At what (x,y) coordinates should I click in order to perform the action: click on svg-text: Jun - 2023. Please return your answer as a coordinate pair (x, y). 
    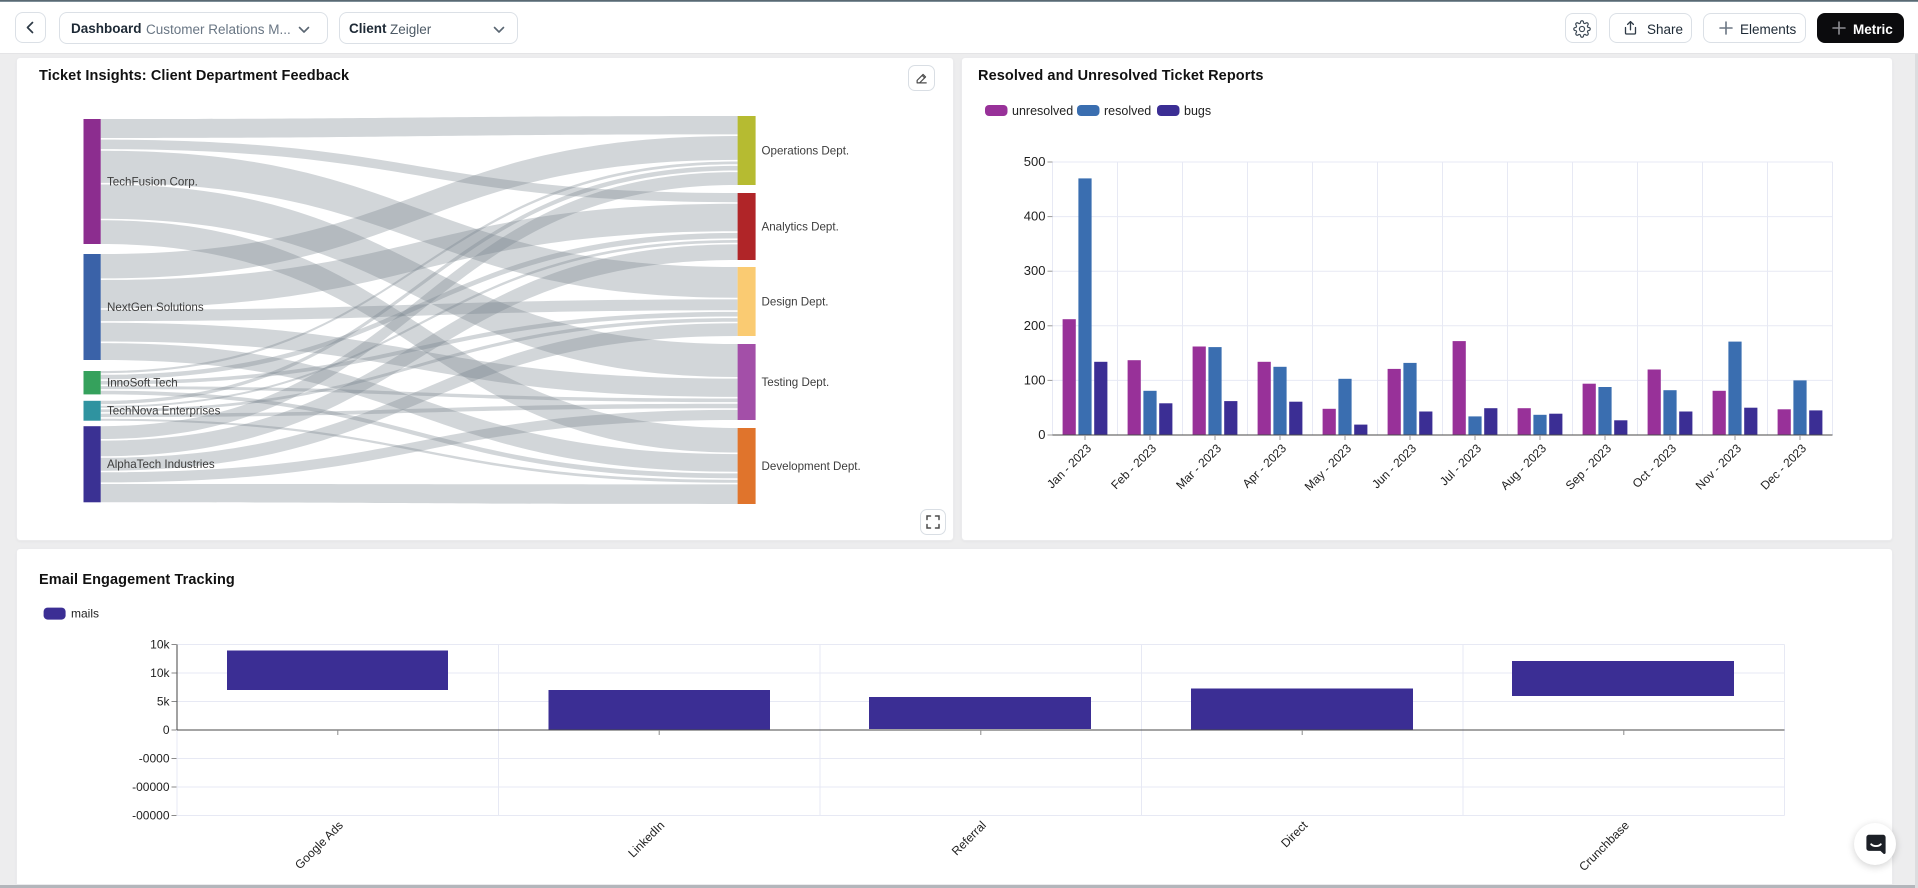
    Looking at the image, I should click on (1394, 466).